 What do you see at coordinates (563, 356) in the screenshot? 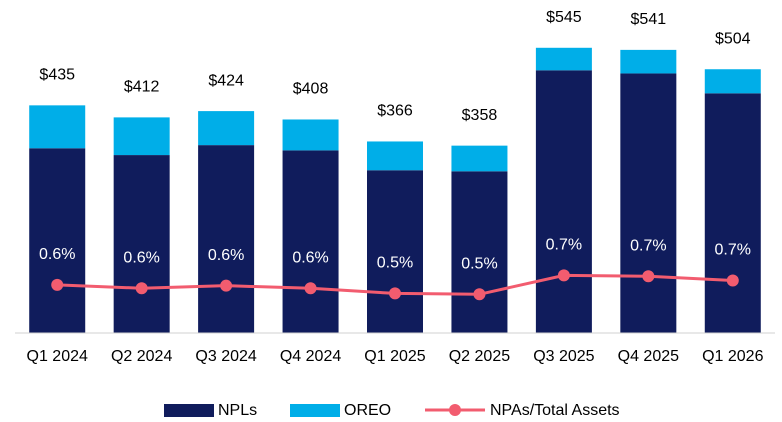
I see `x-tick-label: Q3 2025` at bounding box center [563, 356].